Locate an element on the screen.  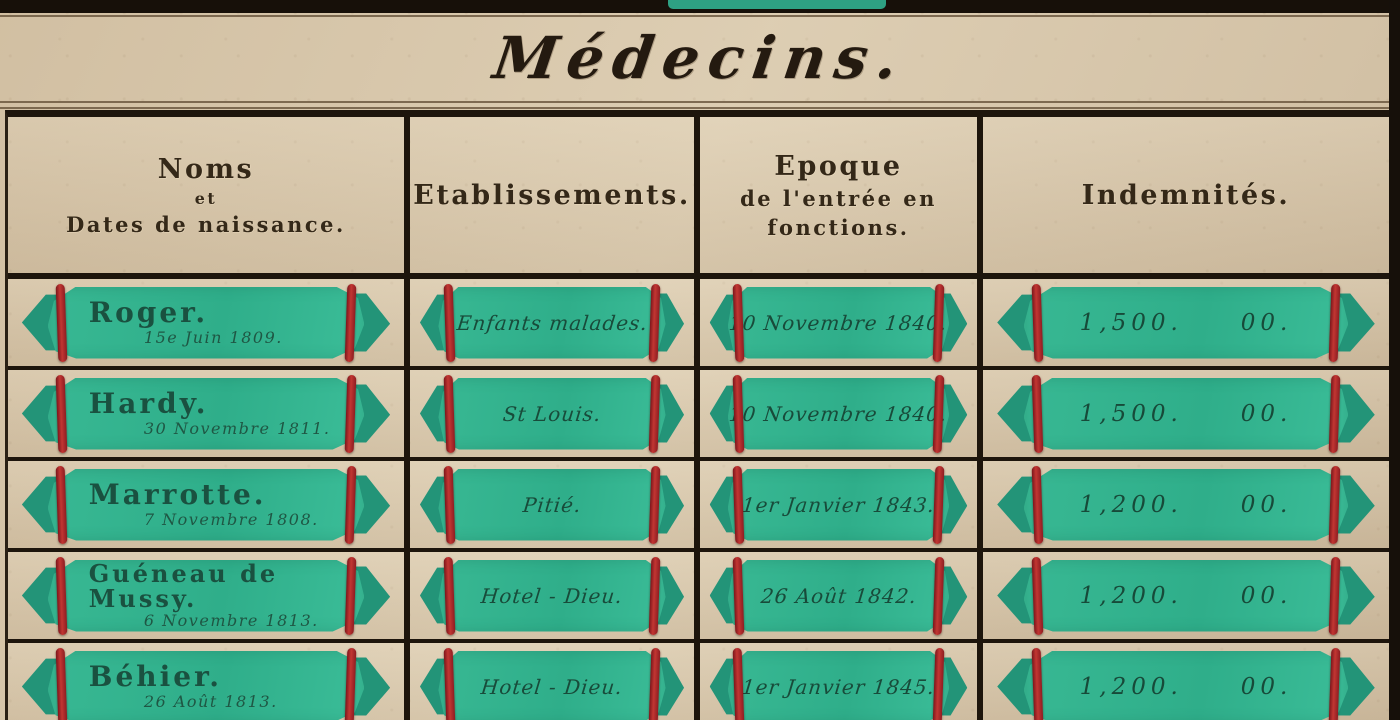
establishment-name: Pitié. is located at coordinates (552, 504).